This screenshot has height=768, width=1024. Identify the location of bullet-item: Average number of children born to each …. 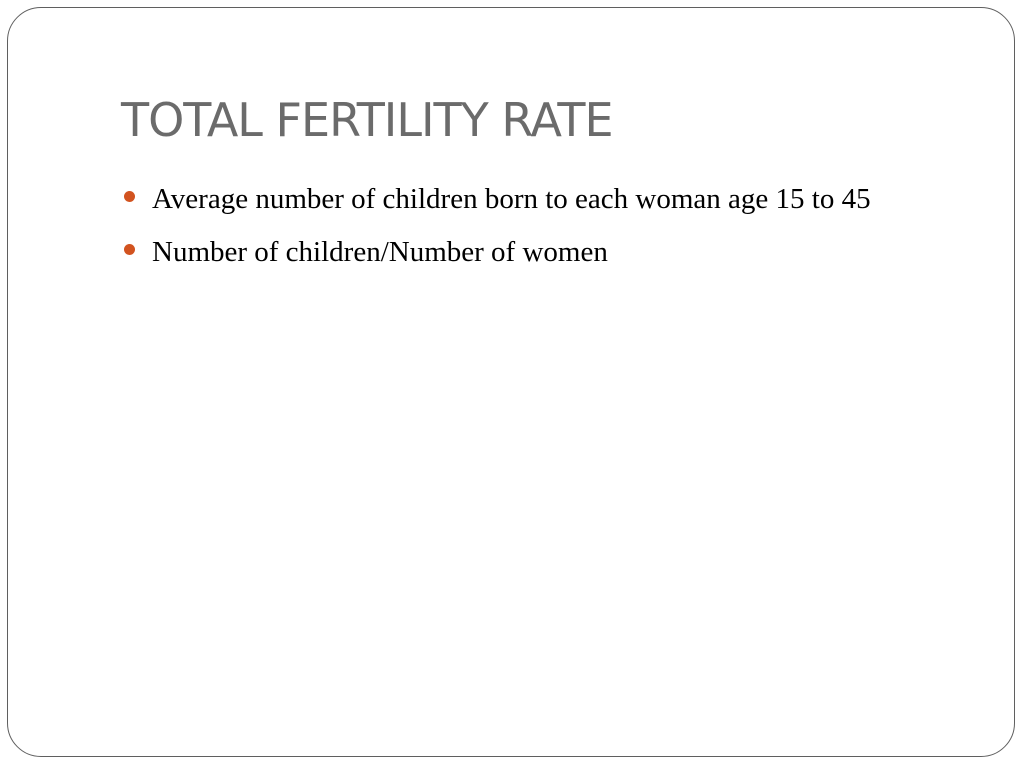
(541, 199).